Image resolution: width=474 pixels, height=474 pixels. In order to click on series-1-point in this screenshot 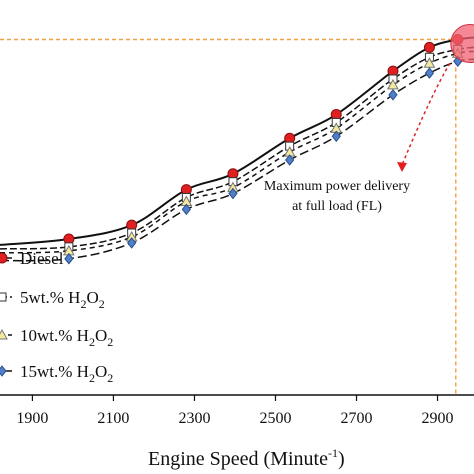, I will do `click(429, 47)`.